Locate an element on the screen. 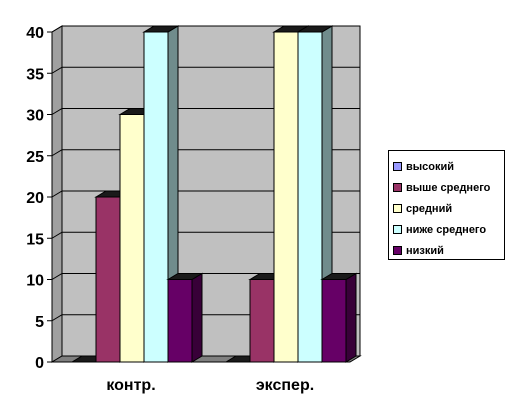 Image resolution: width=516 pixels, height=416 pixels. legend-label: выше среднего is located at coordinates (448, 187).